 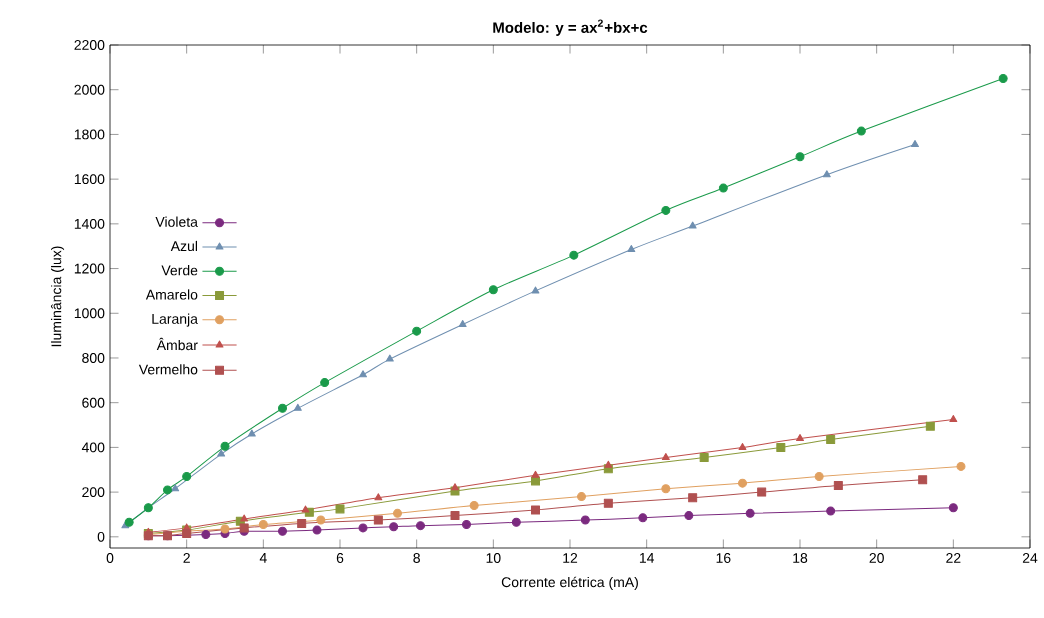 I want to click on x-tick-label: 4, so click(x=263, y=558).